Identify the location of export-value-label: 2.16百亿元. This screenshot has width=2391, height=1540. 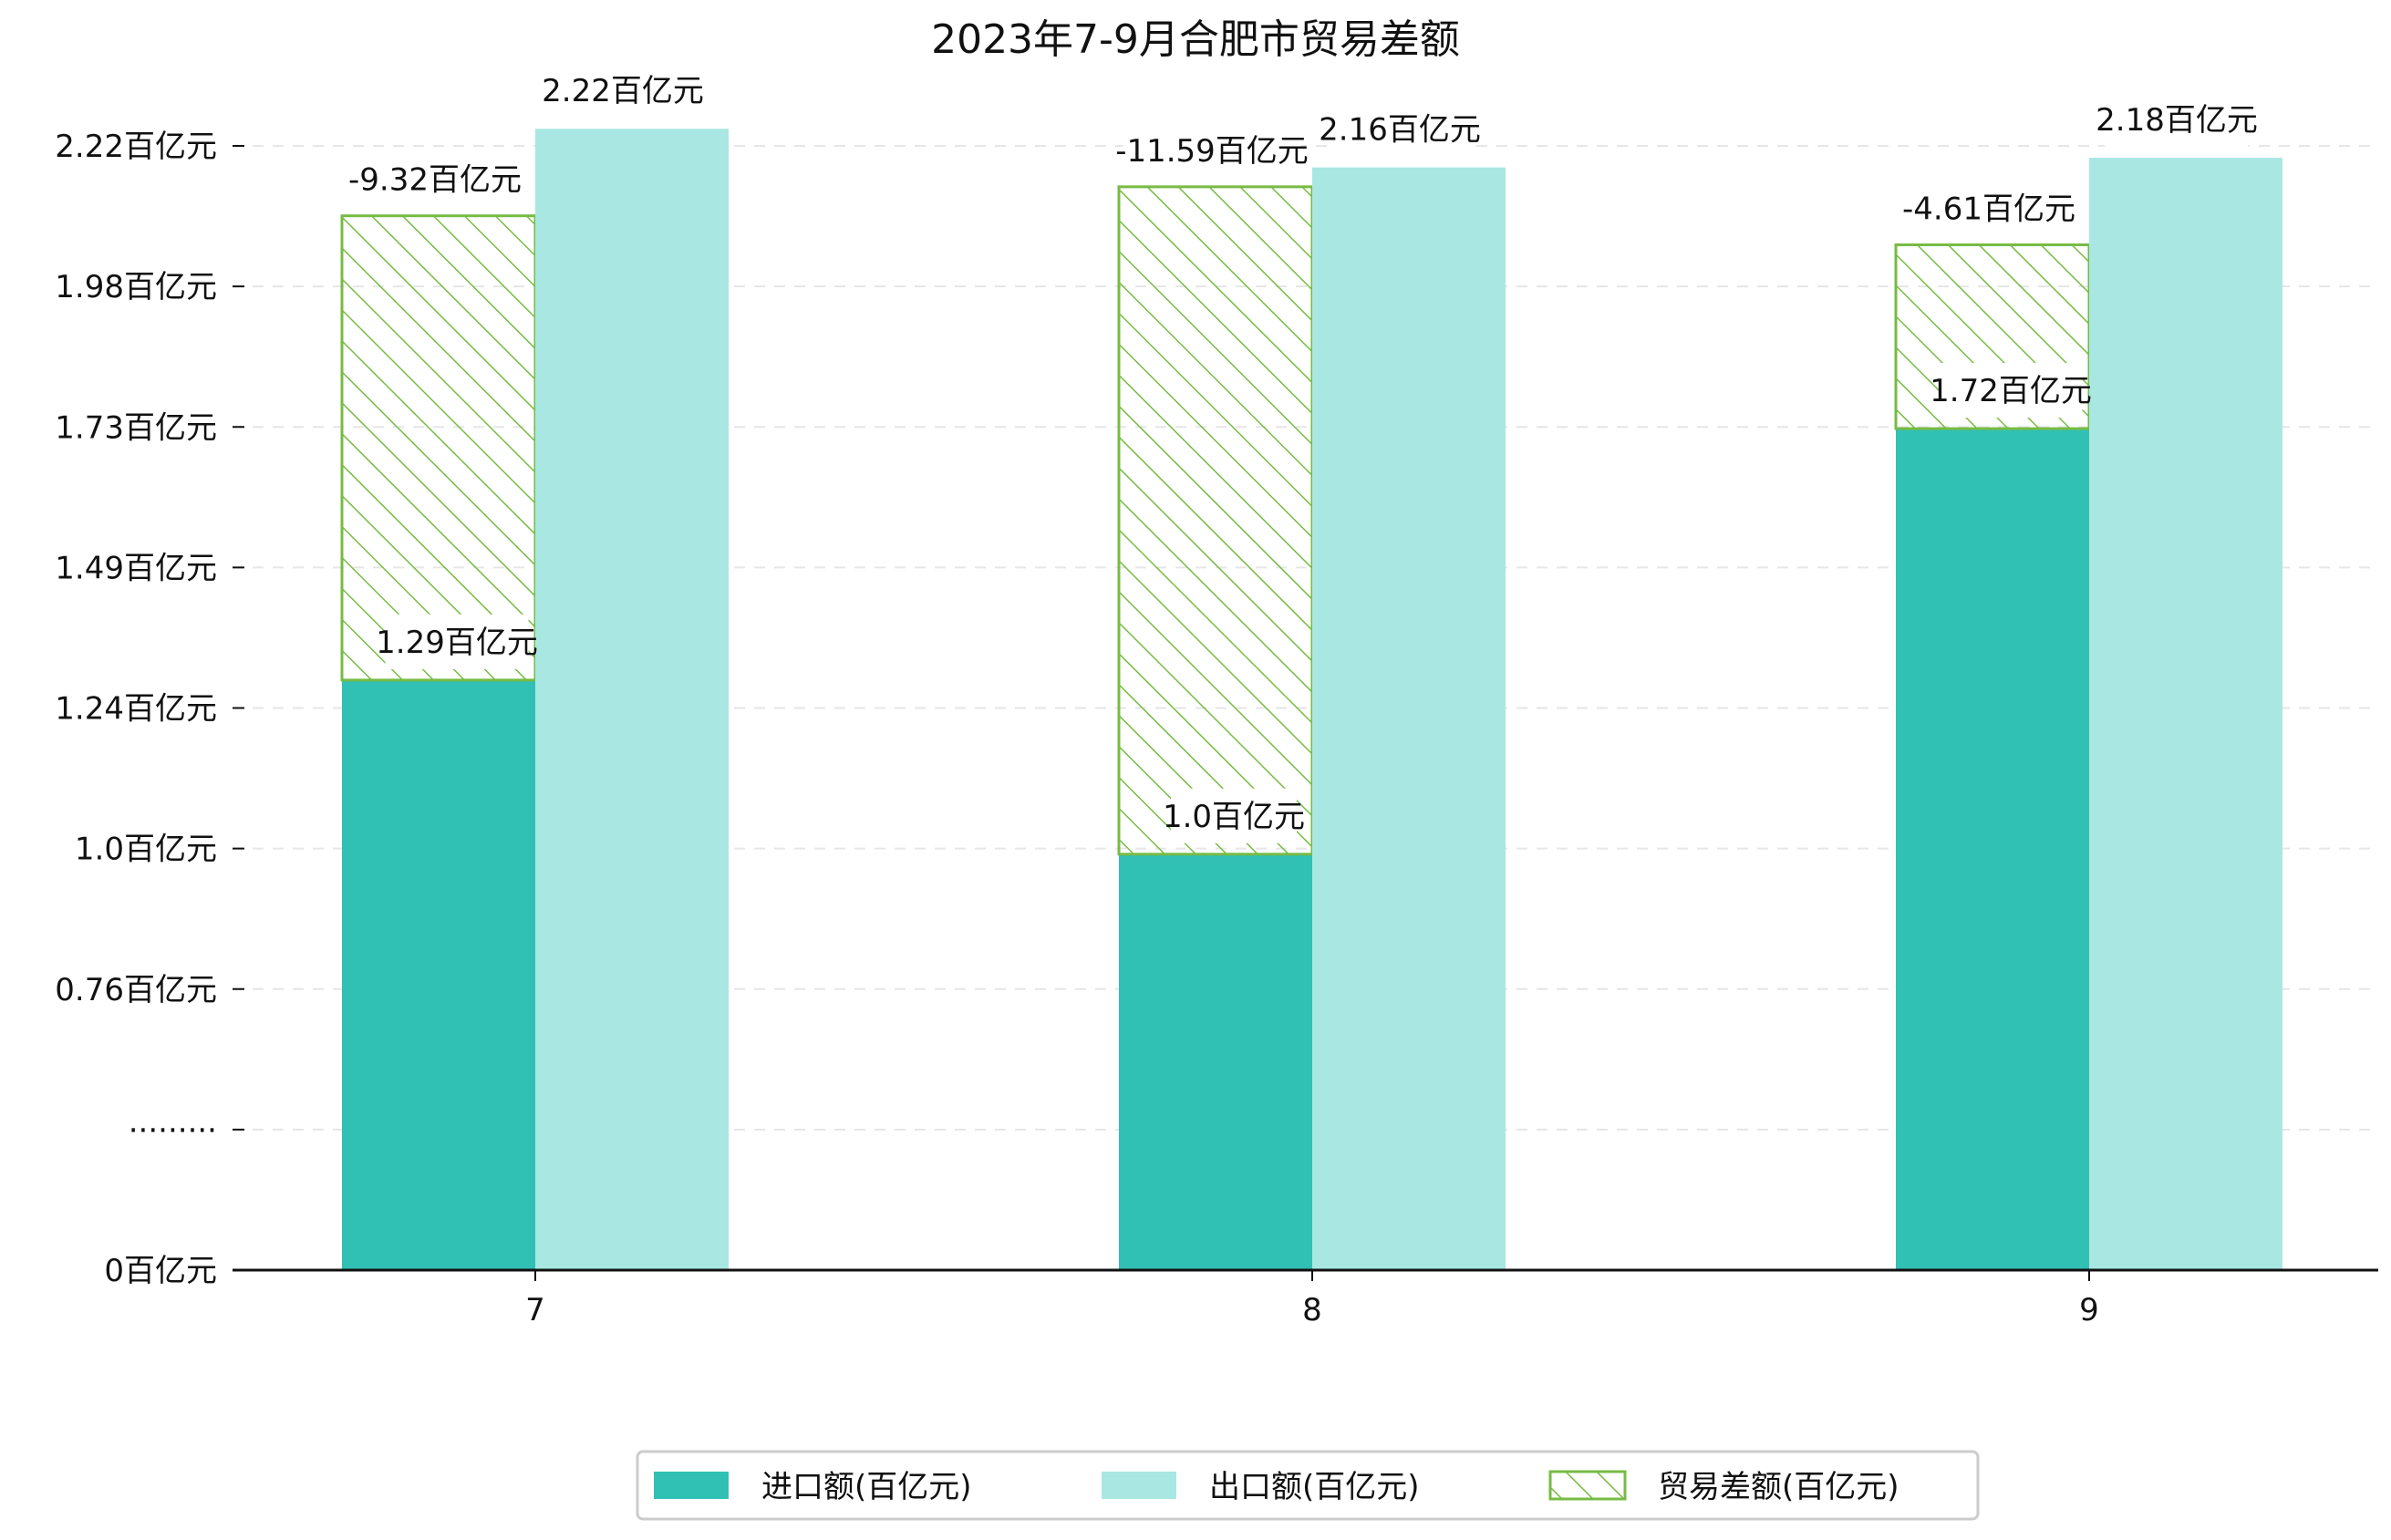
(1400, 130).